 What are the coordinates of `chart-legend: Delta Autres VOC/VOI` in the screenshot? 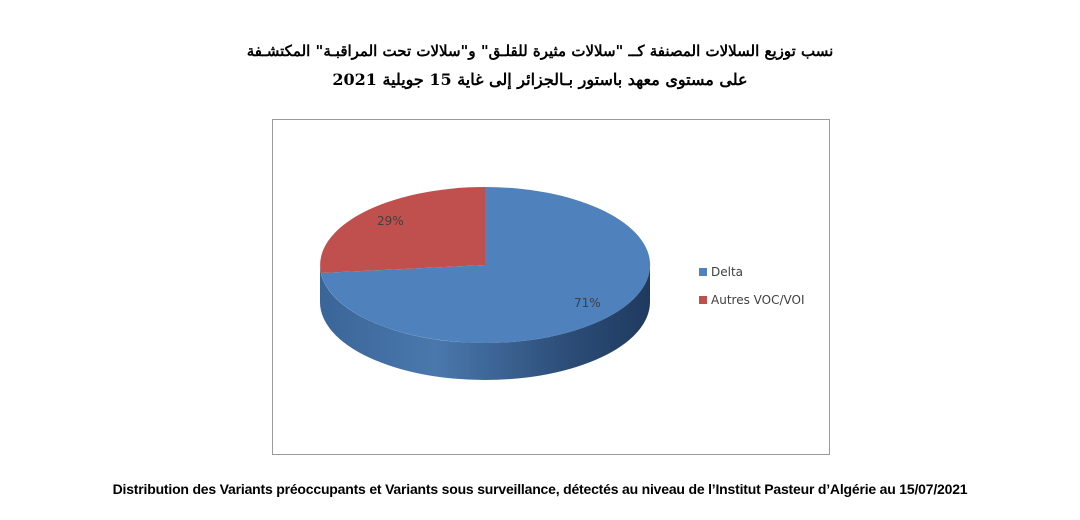 It's located at (752, 293).